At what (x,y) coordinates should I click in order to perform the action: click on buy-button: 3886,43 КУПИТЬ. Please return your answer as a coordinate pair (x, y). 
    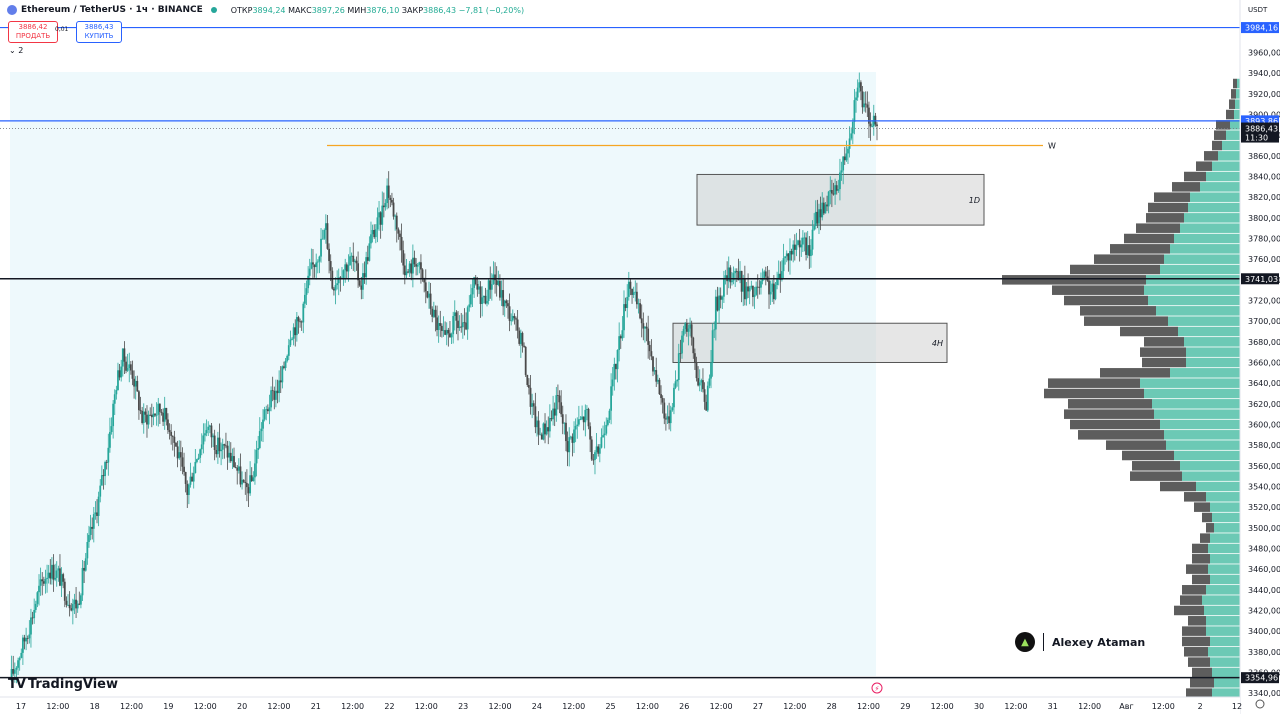
    Looking at the image, I should click on (99, 32).